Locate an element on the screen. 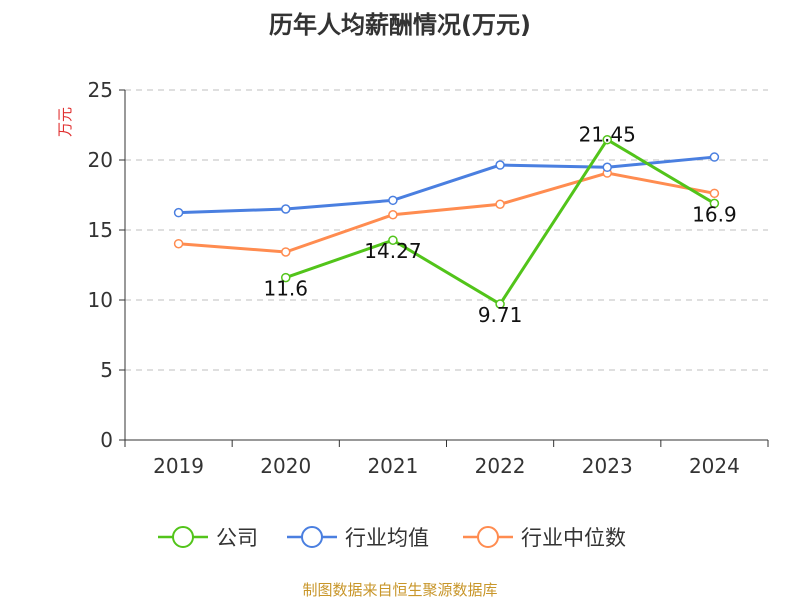 Image resolution: width=800 pixels, height=600 pixels. legend-item: 公司 is located at coordinates (208, 538).